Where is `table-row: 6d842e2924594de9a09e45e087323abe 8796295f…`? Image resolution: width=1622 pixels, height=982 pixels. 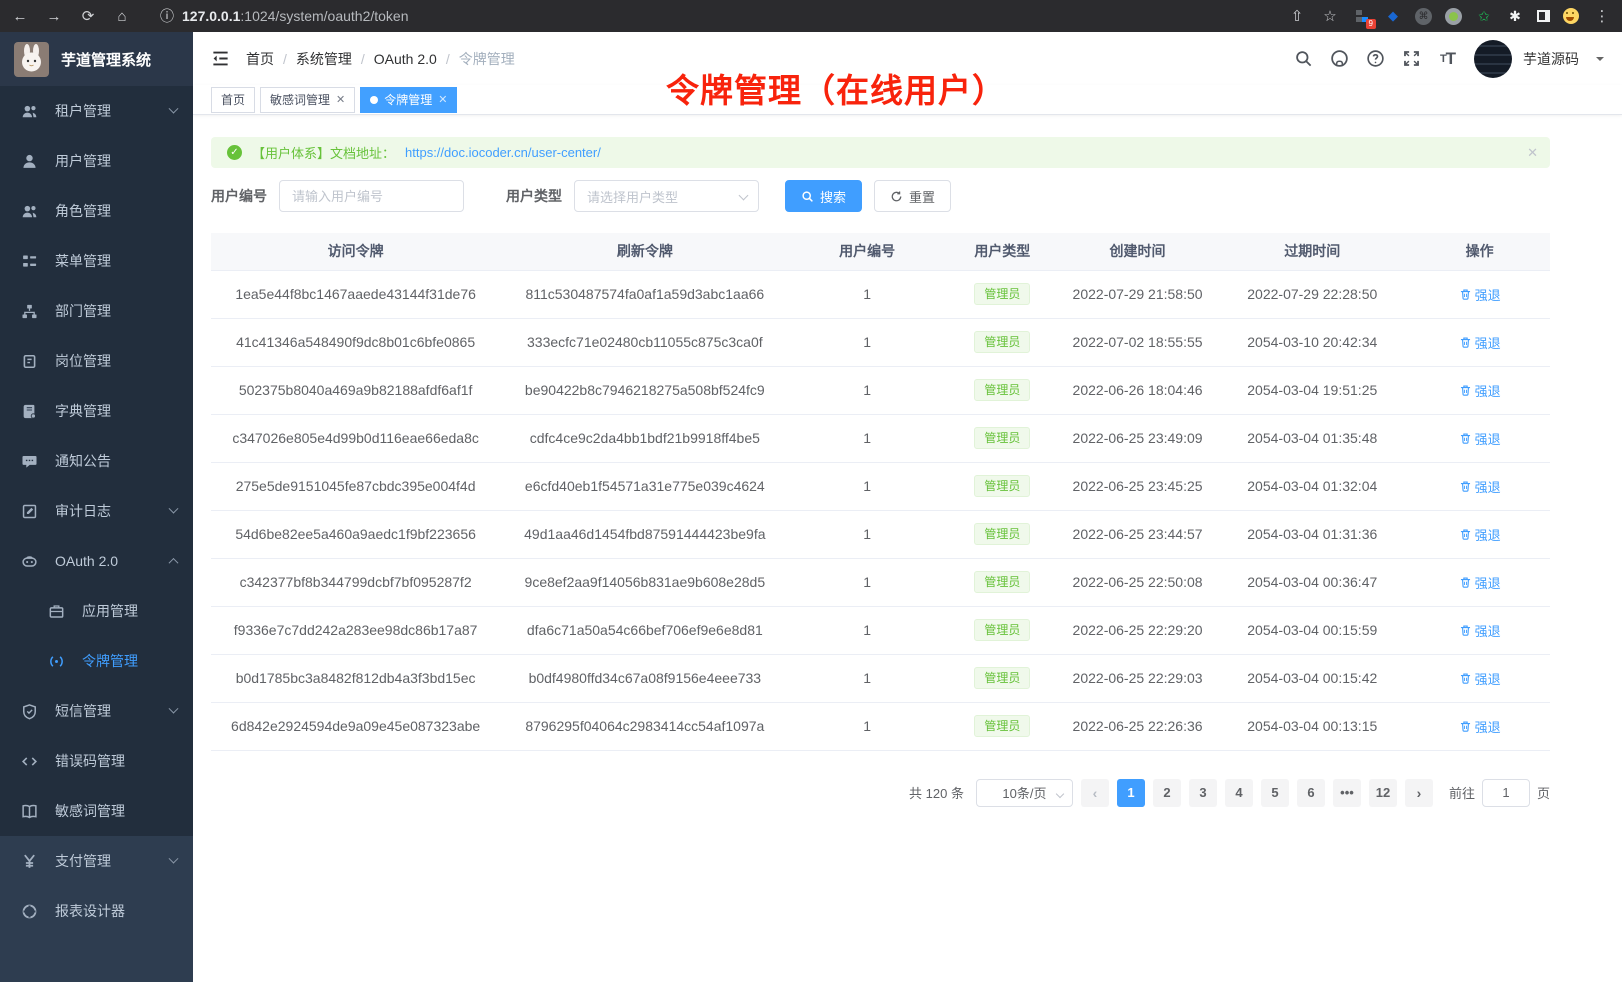 table-row: 6d842e2924594de9a09e45e087323abe 8796295f… is located at coordinates (880, 726).